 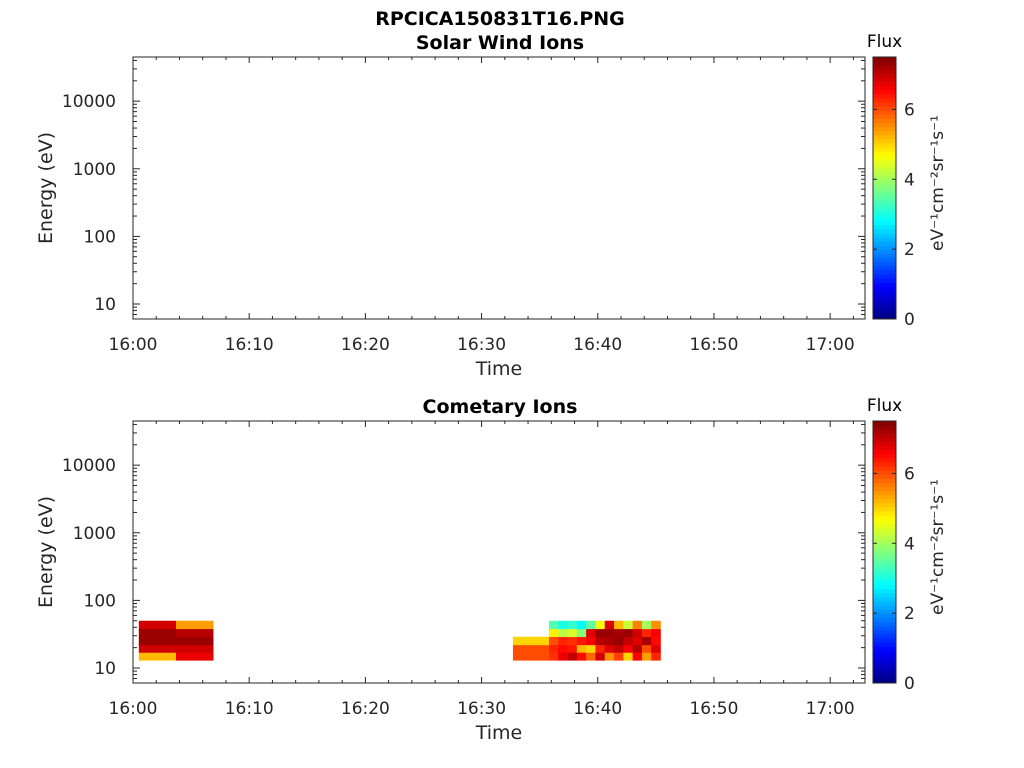 What do you see at coordinates (499, 369) in the screenshot?
I see `x-axis-label: Time` at bounding box center [499, 369].